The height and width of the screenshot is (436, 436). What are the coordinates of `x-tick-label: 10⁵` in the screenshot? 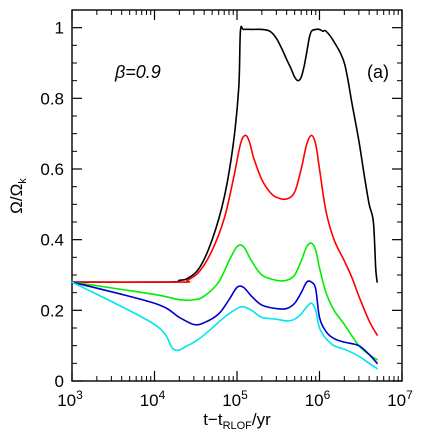 It's located at (235, 399).